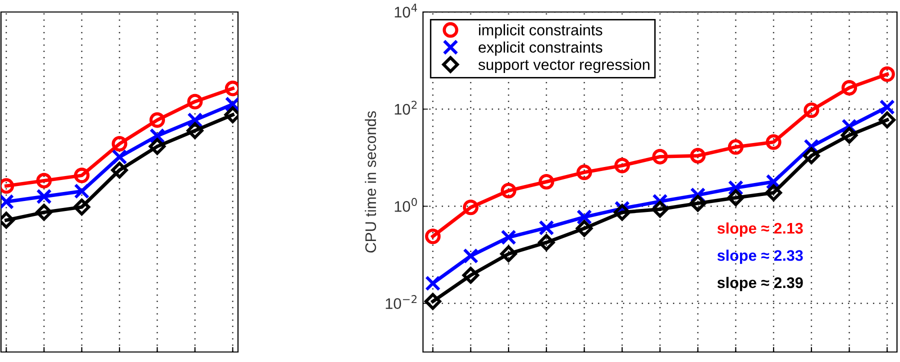 The width and height of the screenshot is (900, 362). Describe the element at coordinates (406, 11) in the screenshot. I see `y-tick-label: 10$^{4}$` at that location.